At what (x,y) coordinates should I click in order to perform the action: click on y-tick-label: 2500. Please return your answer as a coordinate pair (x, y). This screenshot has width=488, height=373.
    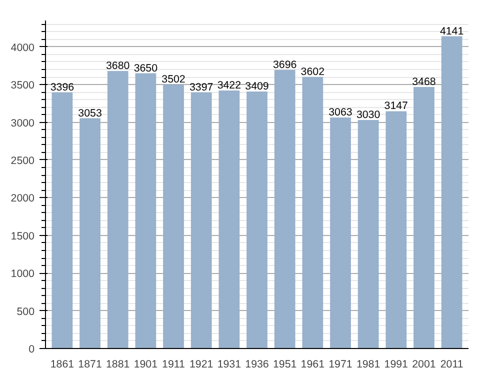
    Looking at the image, I should click on (22, 160).